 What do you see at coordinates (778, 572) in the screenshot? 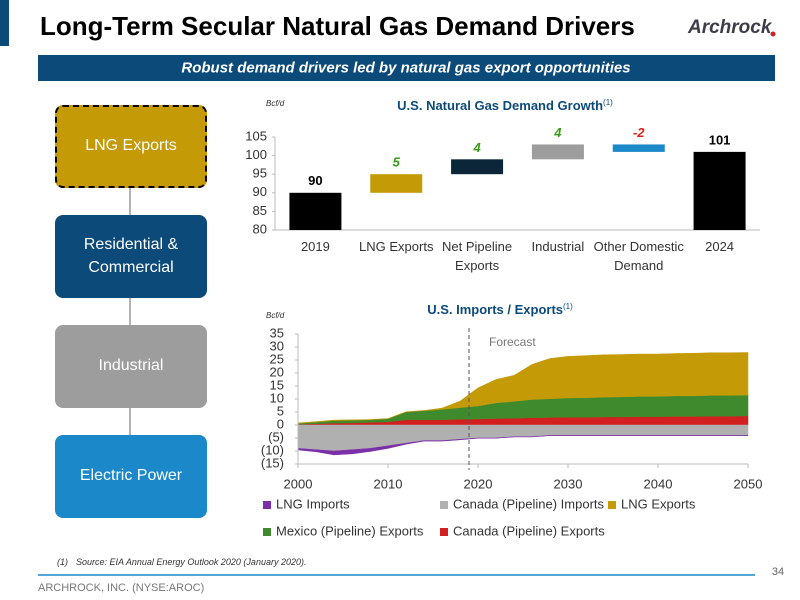
I see `page-number: 34` at bounding box center [778, 572].